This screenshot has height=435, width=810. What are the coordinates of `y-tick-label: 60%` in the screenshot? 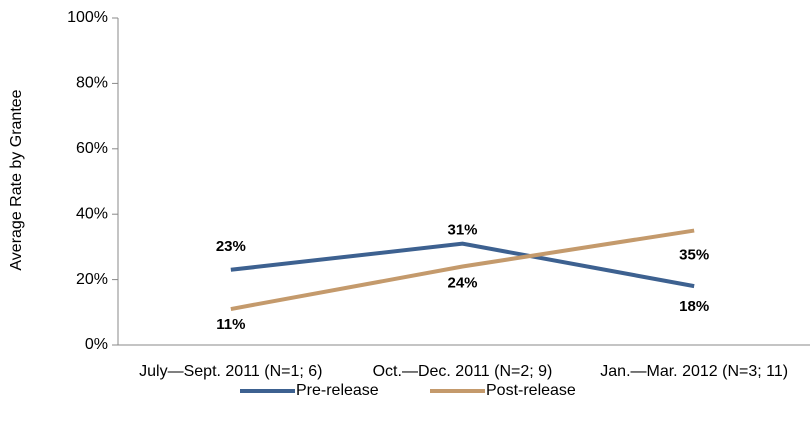 It's located at (92, 148).